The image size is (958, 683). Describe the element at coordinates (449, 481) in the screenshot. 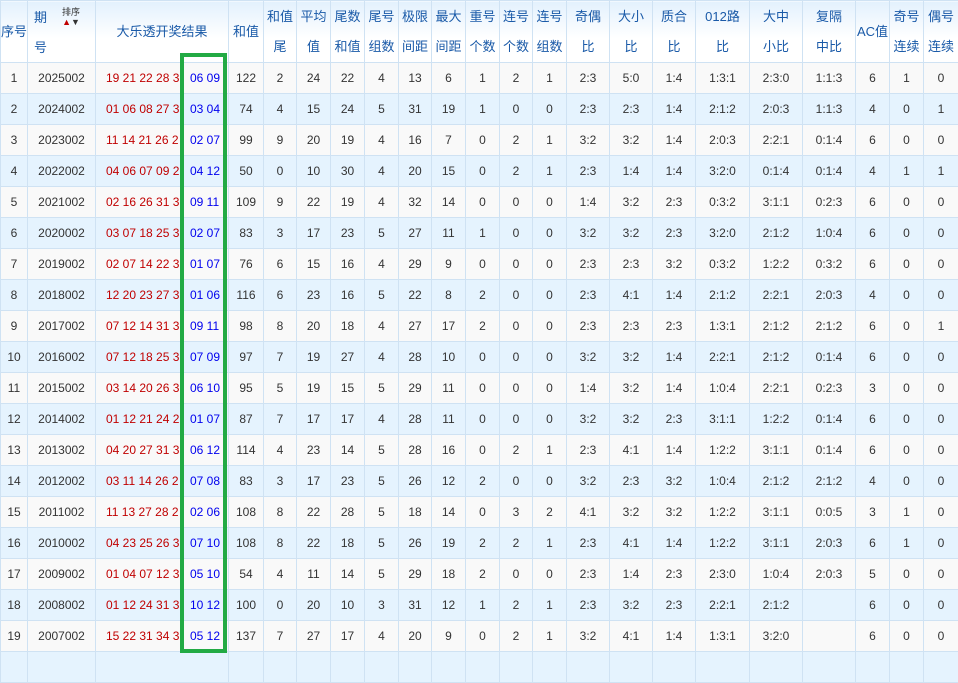

I see `table-cell: 12` at that location.